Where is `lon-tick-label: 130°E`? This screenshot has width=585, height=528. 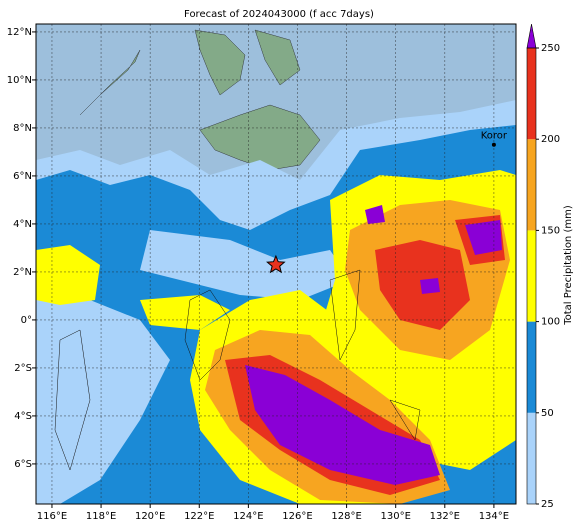
lon-tick-label: 130°E is located at coordinates (395, 516).